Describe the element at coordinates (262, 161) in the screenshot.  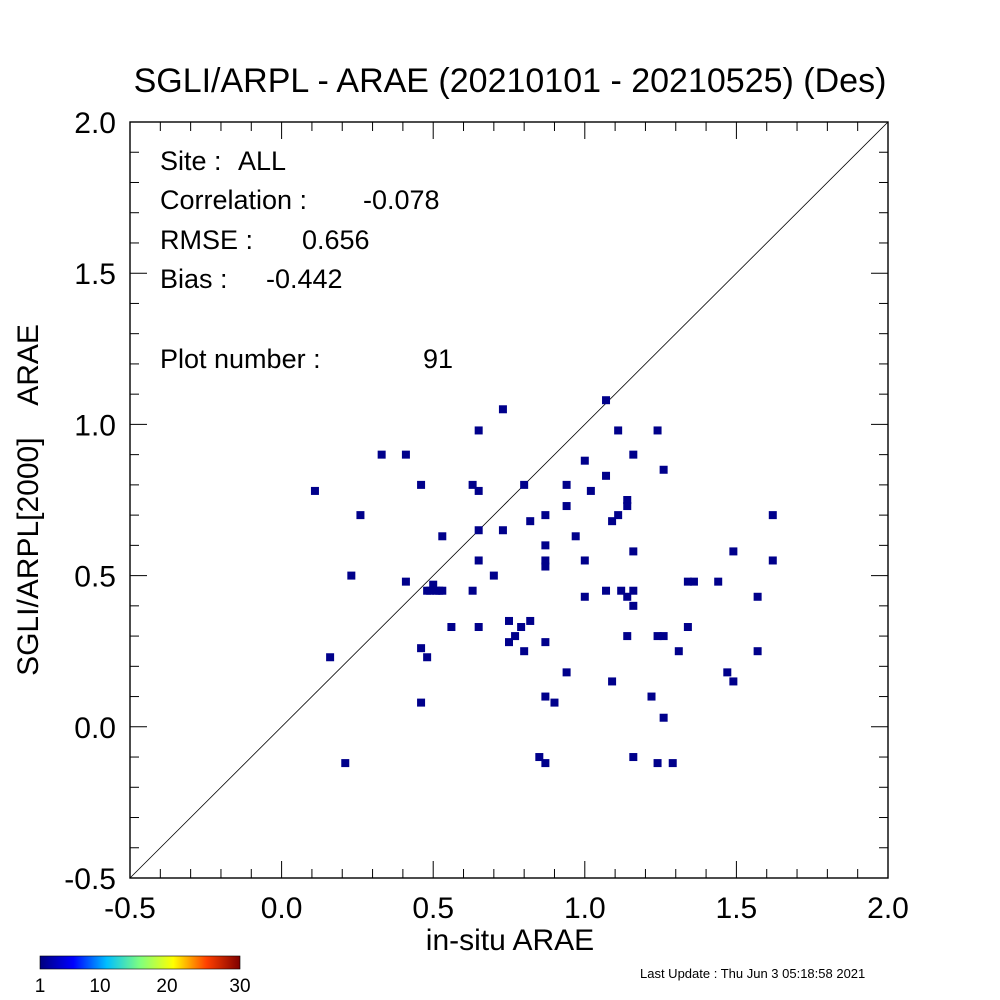
I see `site-value: ALL` at that location.